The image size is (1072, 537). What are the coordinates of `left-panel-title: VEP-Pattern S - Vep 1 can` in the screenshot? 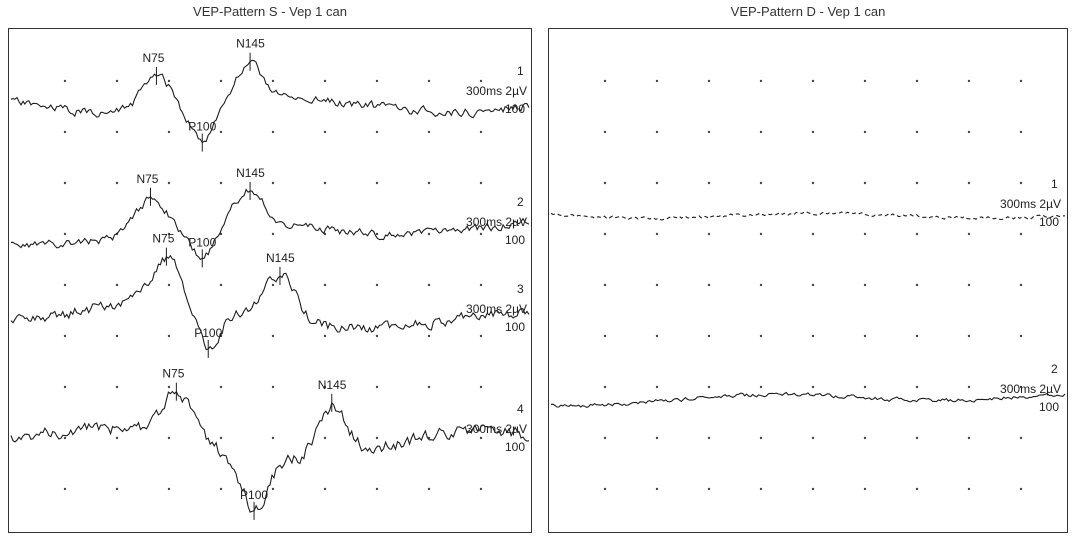 It's located at (270, 11).